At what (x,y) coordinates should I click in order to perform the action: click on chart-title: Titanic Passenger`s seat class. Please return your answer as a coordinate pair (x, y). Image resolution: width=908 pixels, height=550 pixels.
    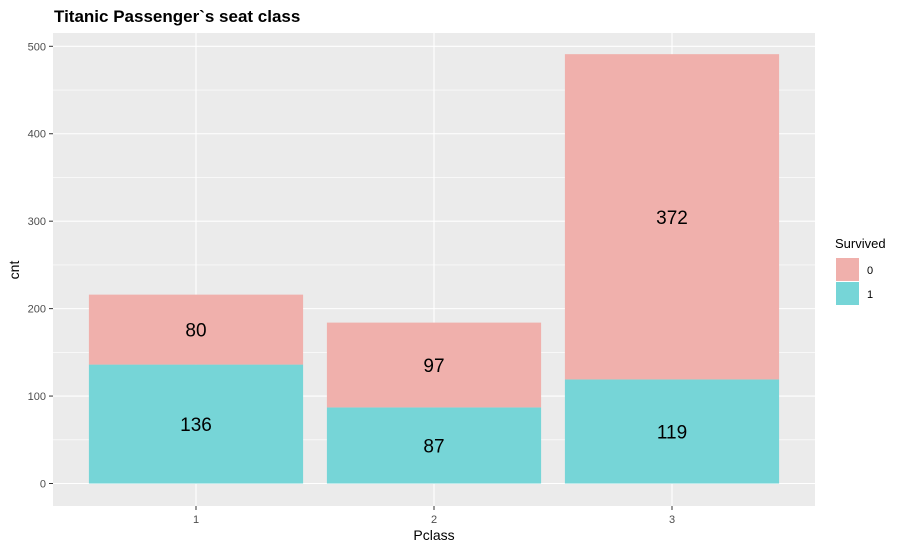
    Looking at the image, I should click on (177, 16).